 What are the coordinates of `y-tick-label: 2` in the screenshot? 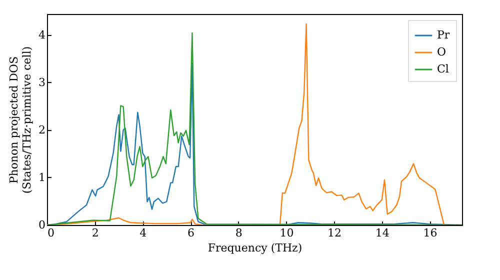 It's located at (42, 129).